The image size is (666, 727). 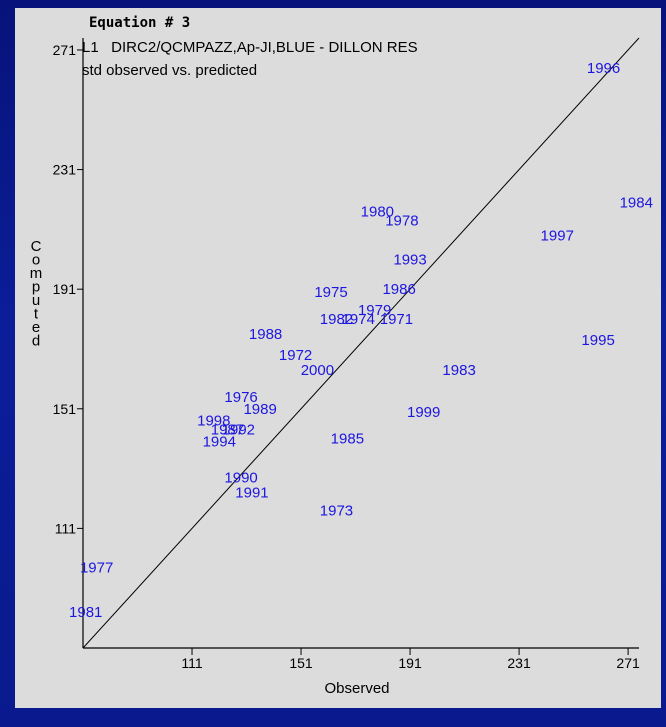 I want to click on data-point-label: 1996, so click(x=603, y=68).